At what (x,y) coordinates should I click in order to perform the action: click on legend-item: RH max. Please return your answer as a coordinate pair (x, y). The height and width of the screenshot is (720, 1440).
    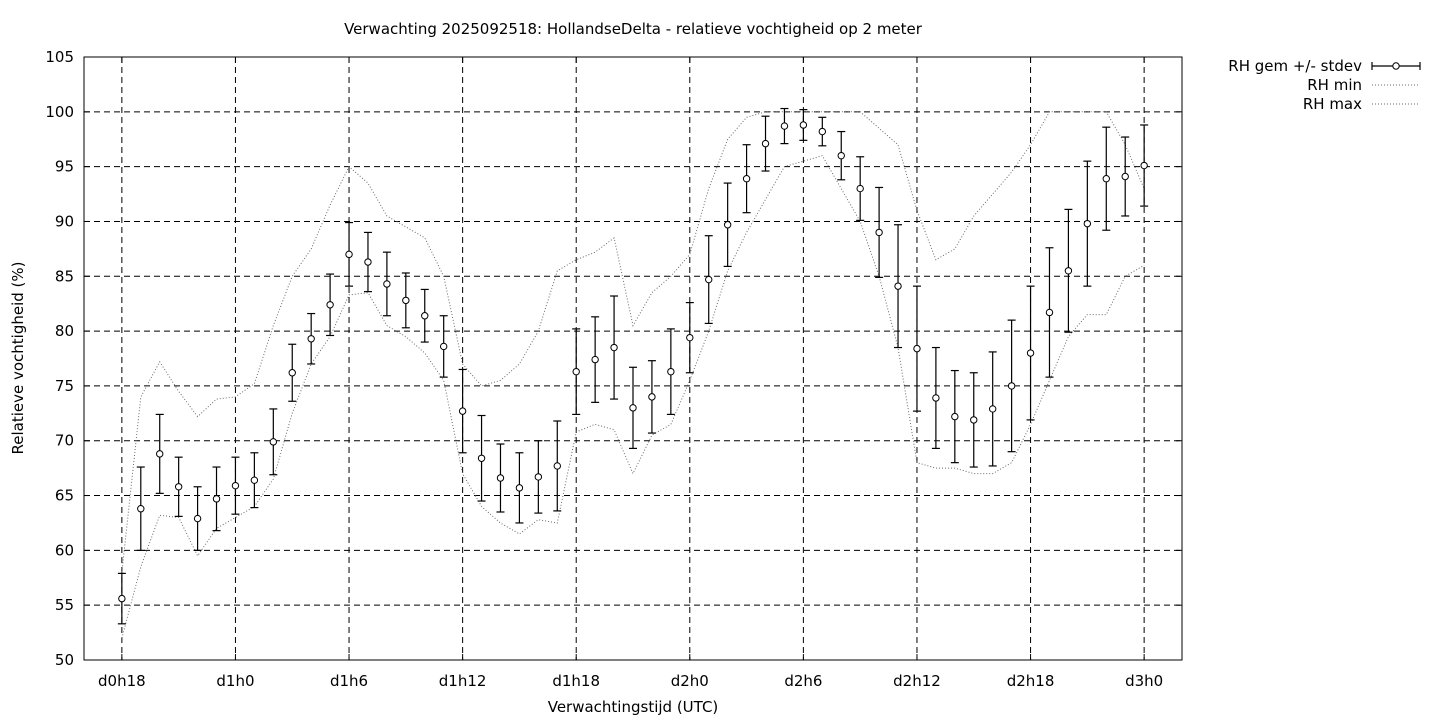
    Looking at the image, I should click on (1361, 104).